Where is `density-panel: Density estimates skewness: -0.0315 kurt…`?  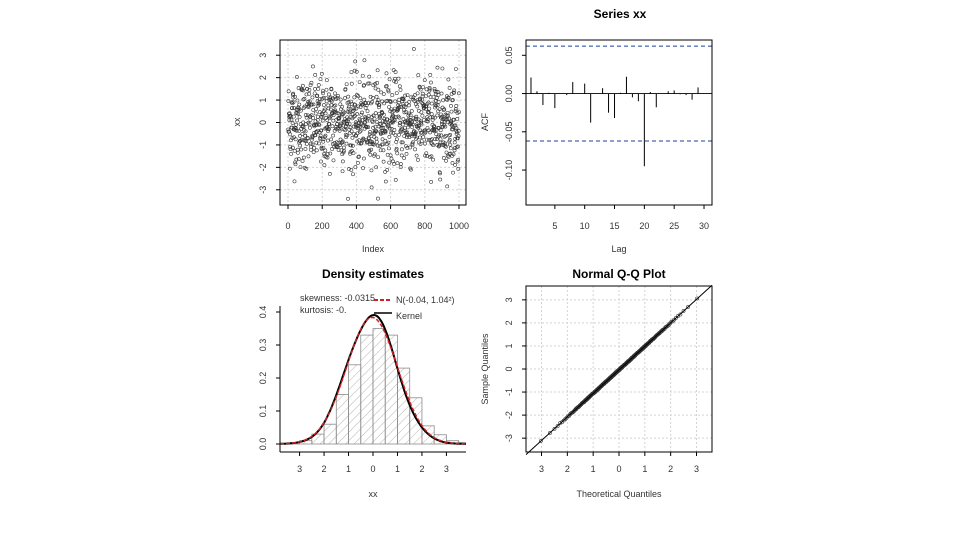
density-panel: Density estimates skewness: -0.0315 kurt… is located at coordinates (362, 383).